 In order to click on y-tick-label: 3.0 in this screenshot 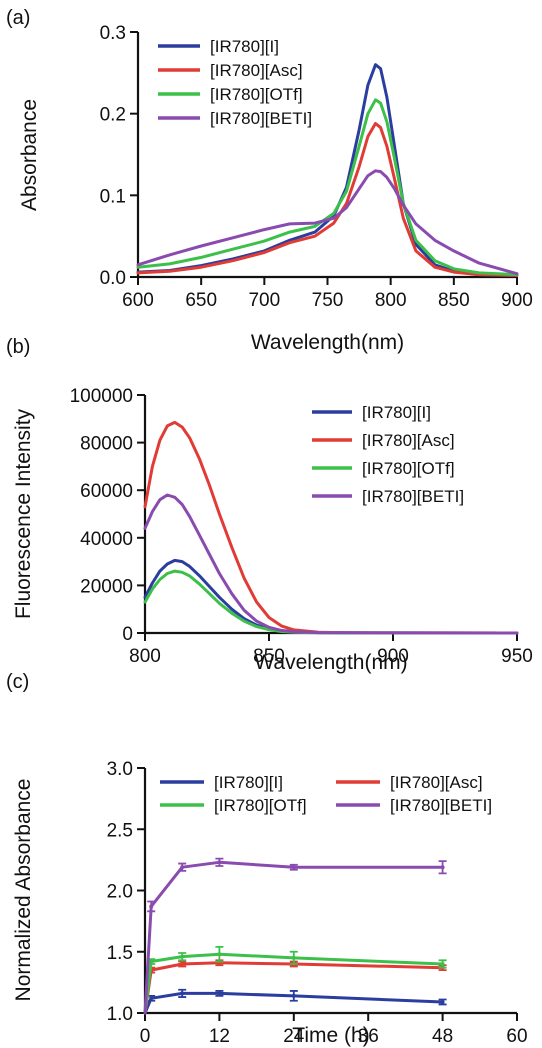, I will do `click(120, 769)`.